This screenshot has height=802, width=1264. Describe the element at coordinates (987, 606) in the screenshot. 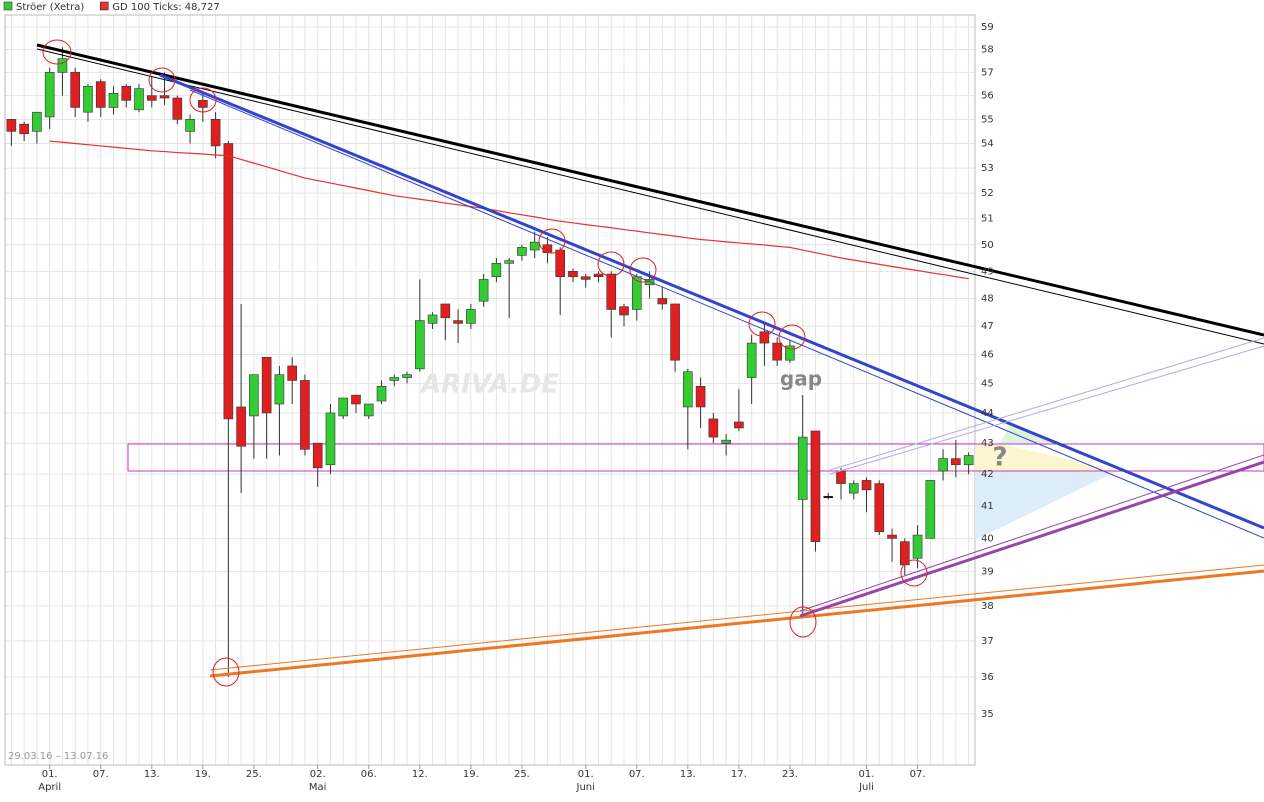

I see `y-tick-label: 38` at that location.